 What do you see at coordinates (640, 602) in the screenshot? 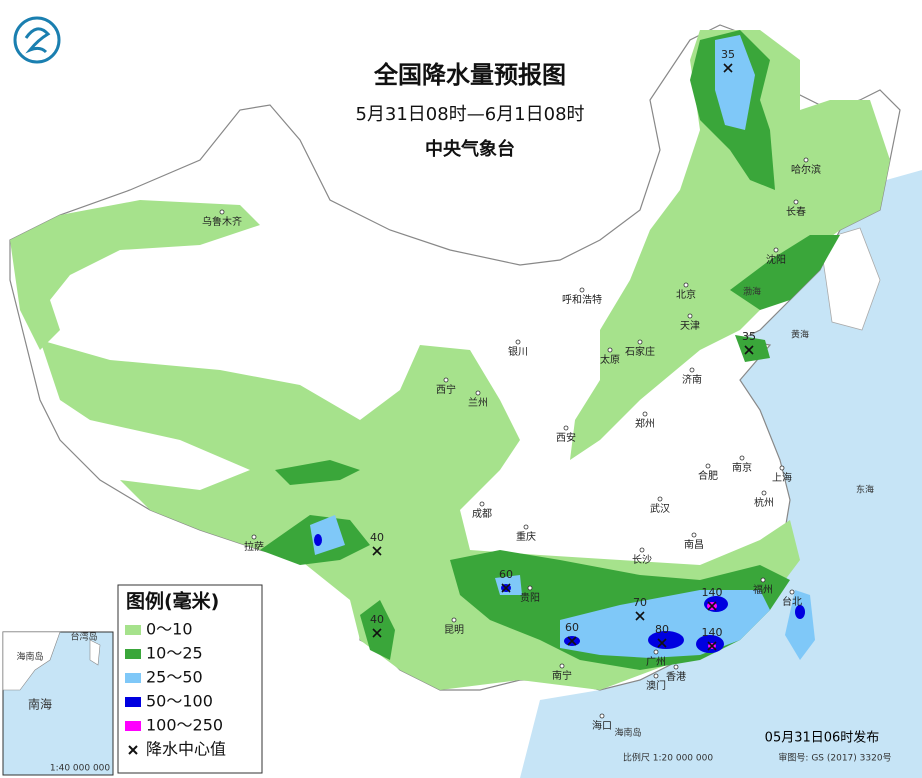
I see `center-value: 70` at bounding box center [640, 602].